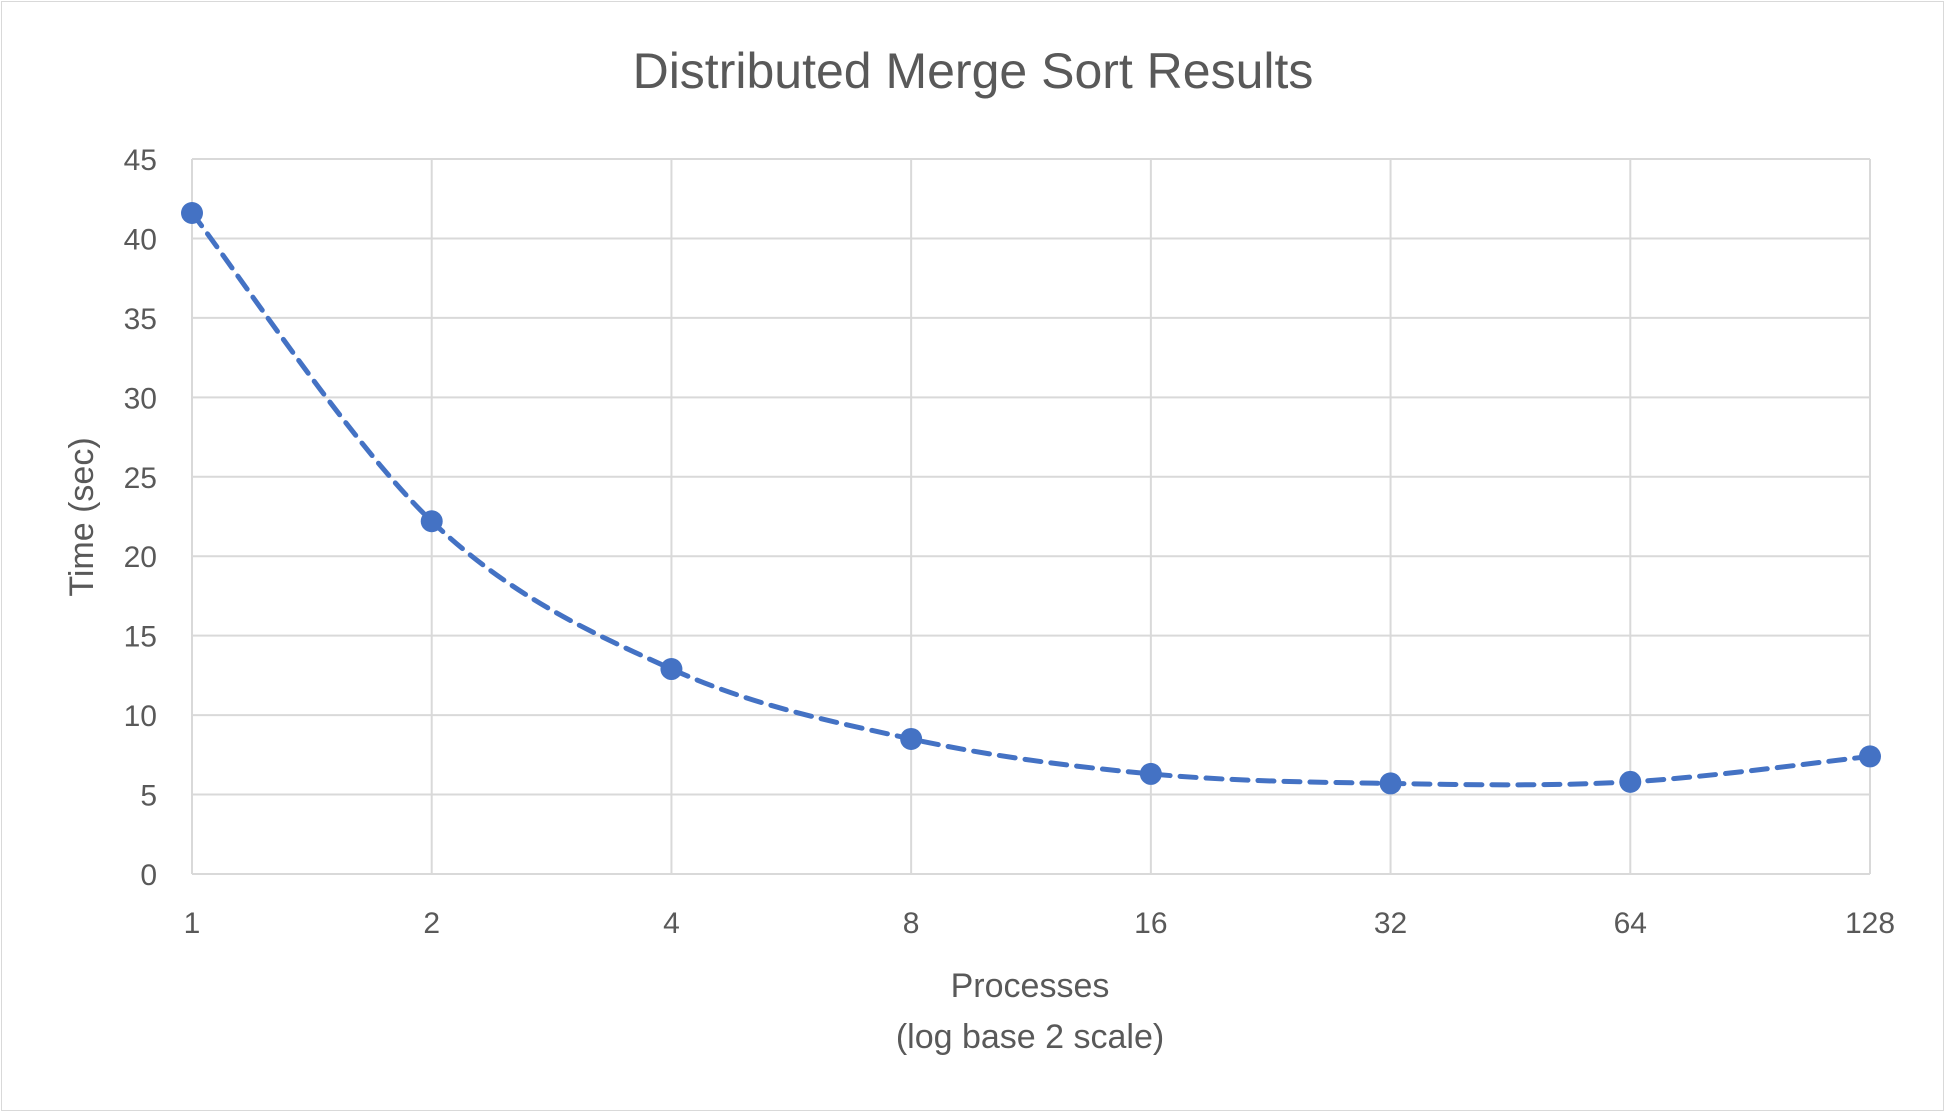 This screenshot has height=1114, width=1947. I want to click on y-tick-label: 30, so click(140, 398).